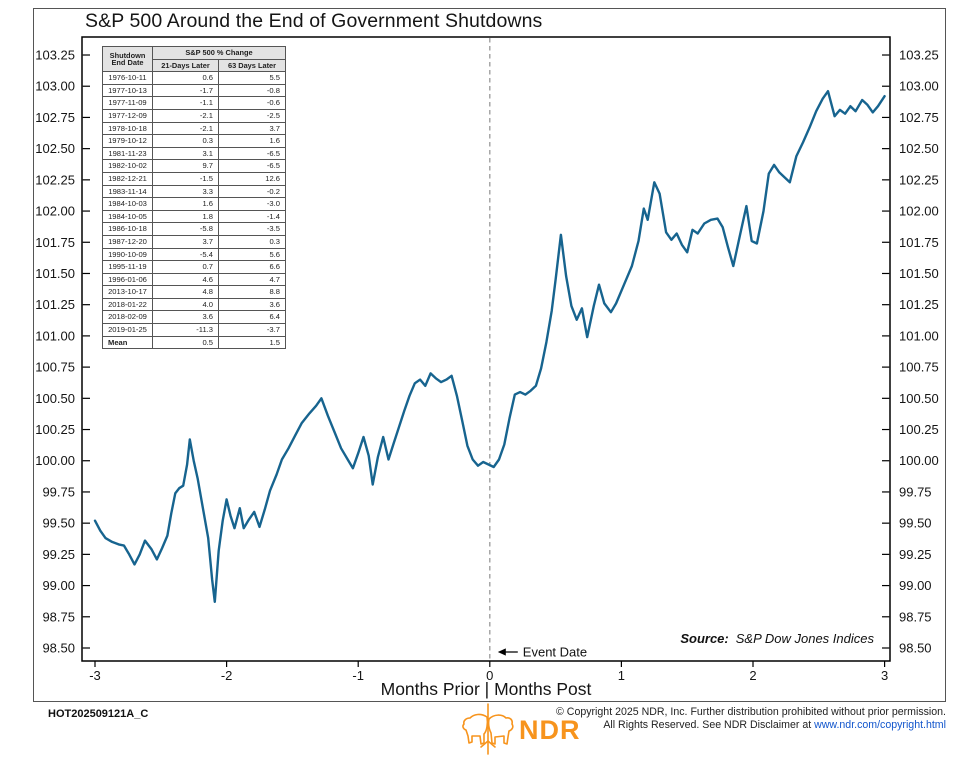  Describe the element at coordinates (194, 141) in the screenshot. I see `table-row: 1979-10-12 0.3 1.6` at that location.